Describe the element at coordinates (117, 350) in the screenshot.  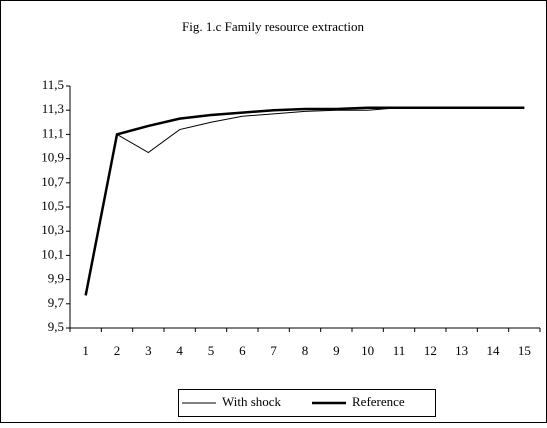
I see `x-tick-label: 2` at that location.